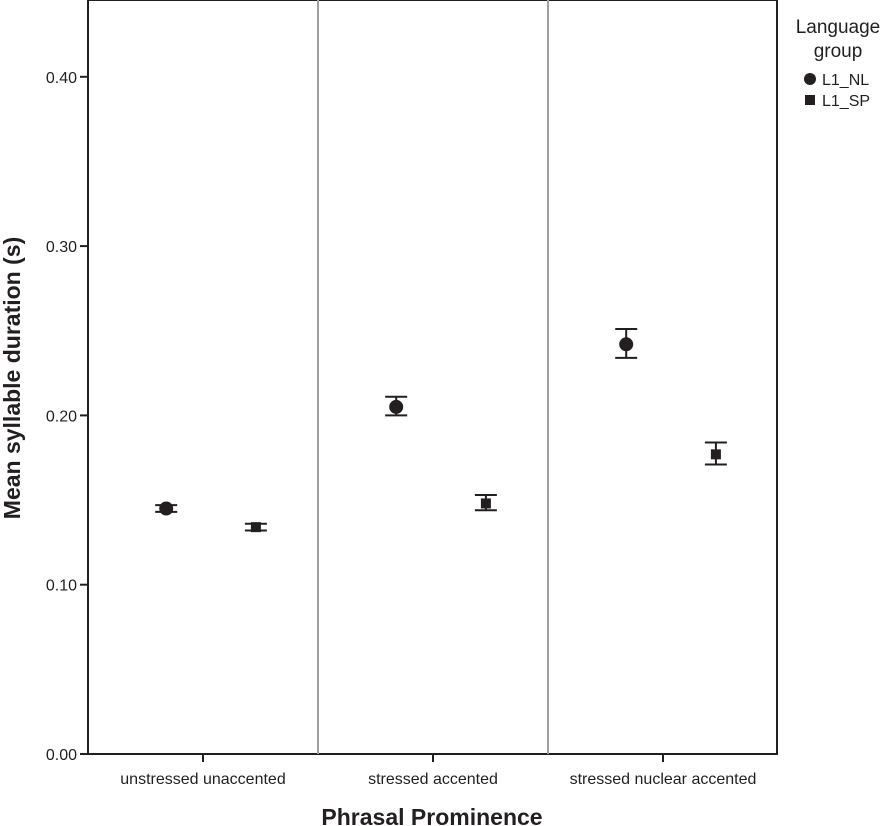  What do you see at coordinates (838, 27) in the screenshot?
I see `legend-title-line-1: Language` at bounding box center [838, 27].